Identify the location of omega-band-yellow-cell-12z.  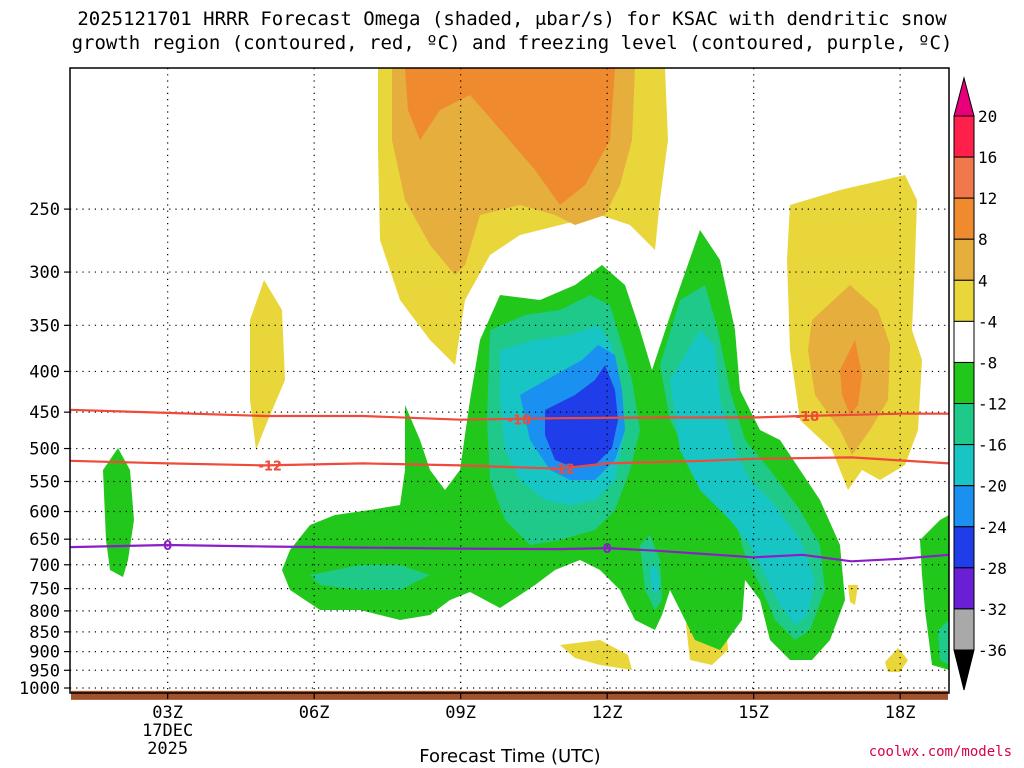
(596, 655).